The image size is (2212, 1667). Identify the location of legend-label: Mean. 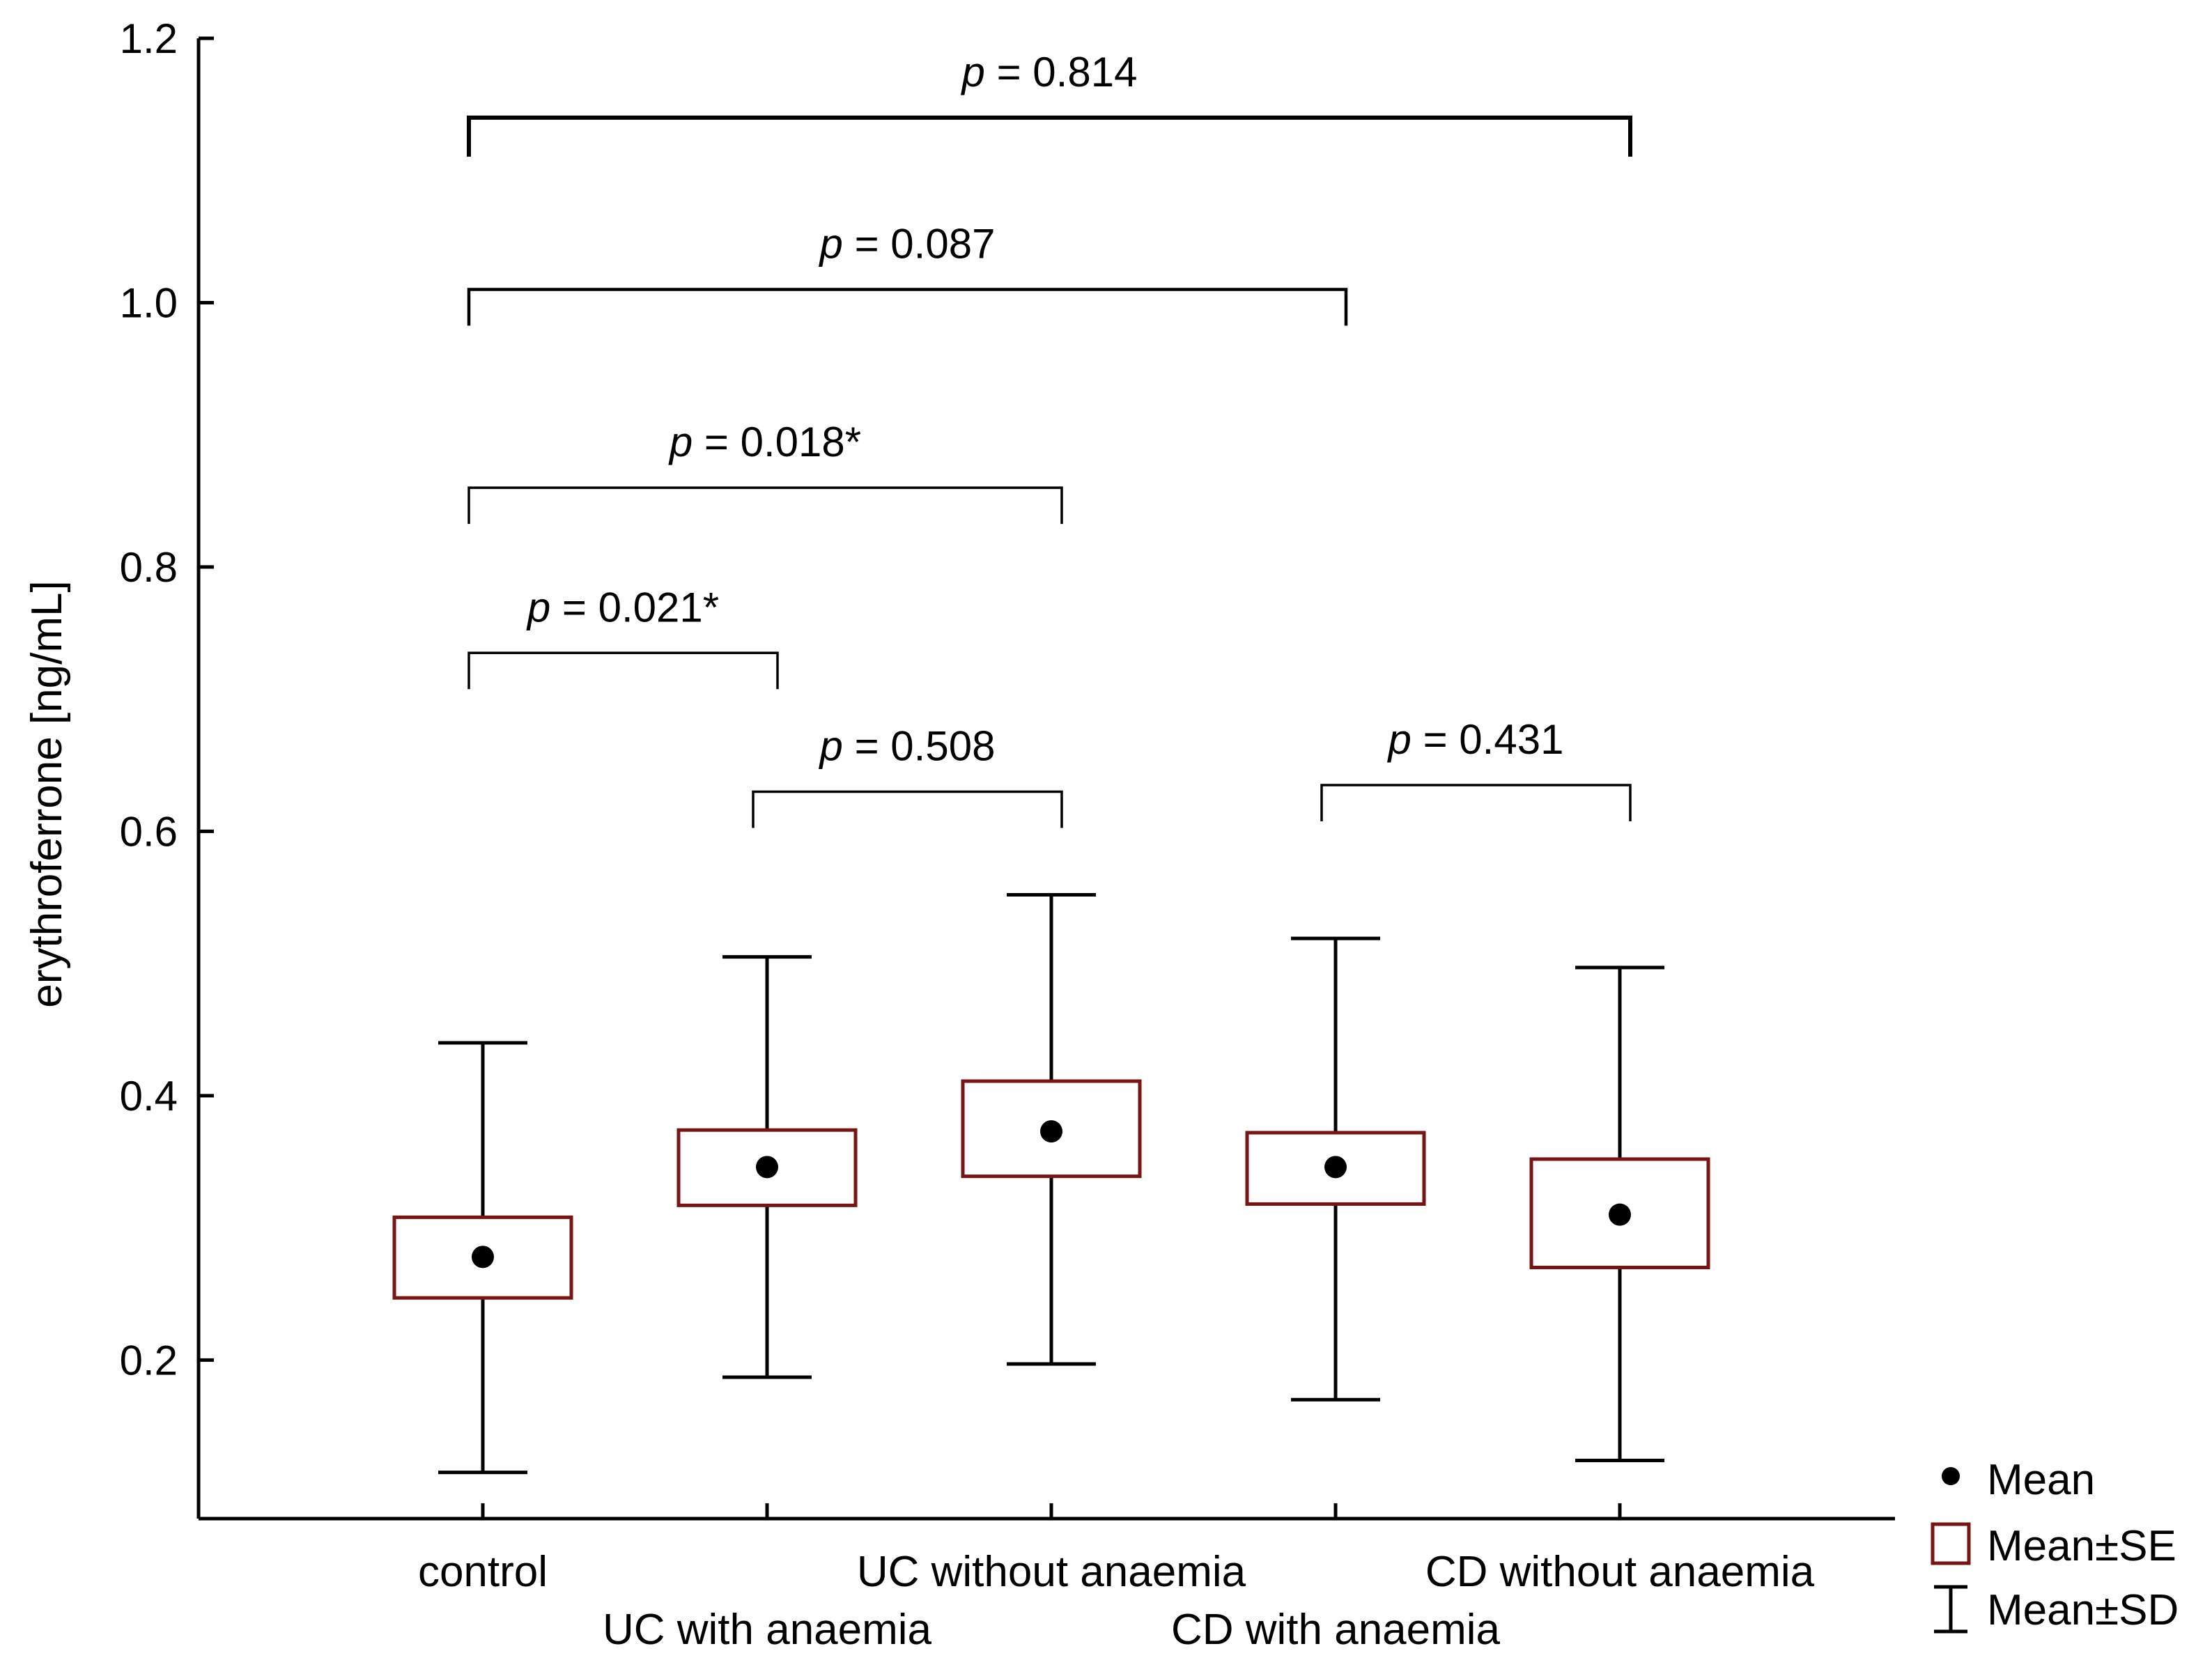
(2041, 1480).